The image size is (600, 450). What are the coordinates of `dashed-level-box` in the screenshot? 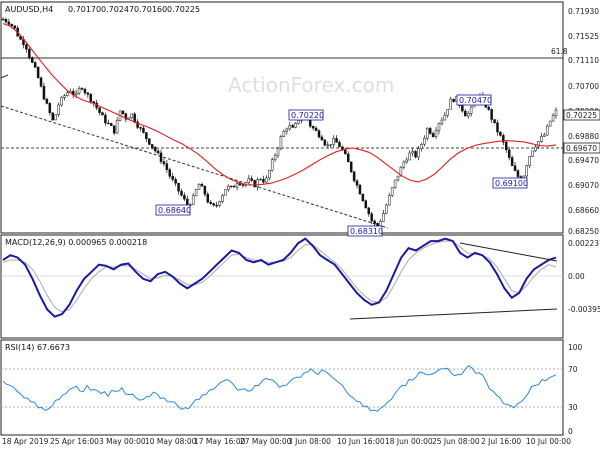 It's located at (581, 148).